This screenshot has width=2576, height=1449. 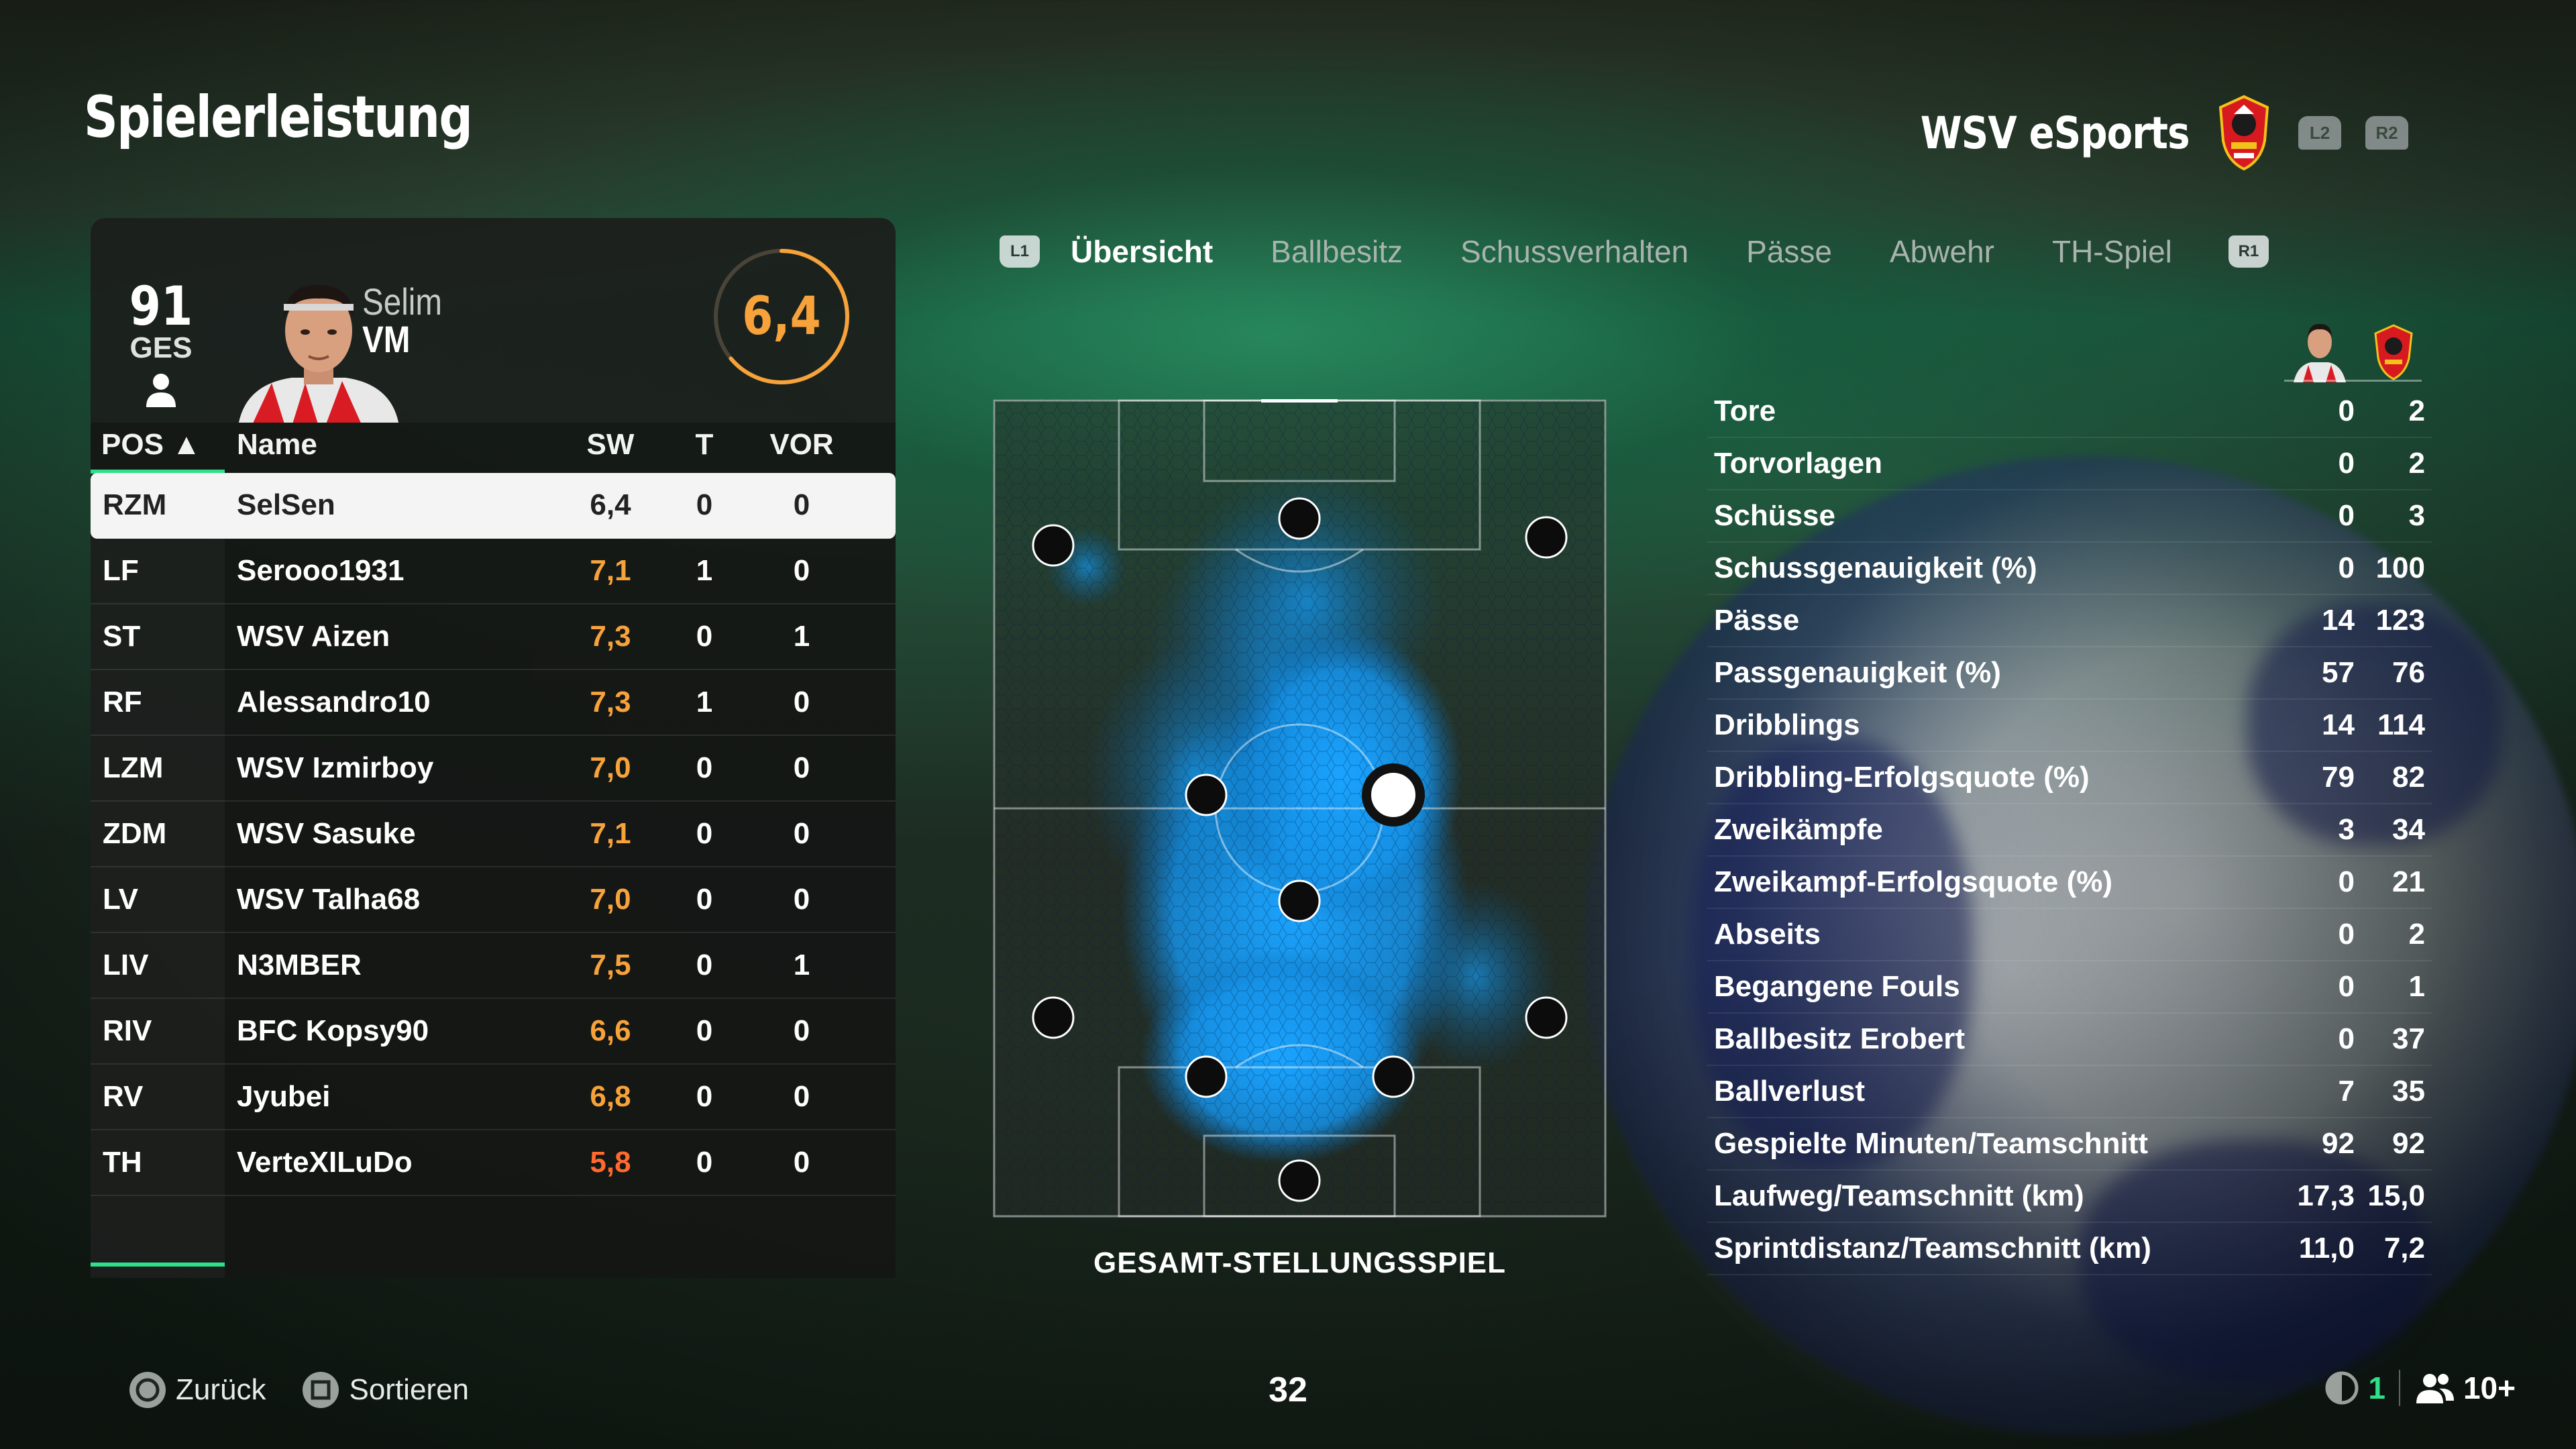 What do you see at coordinates (2248, 251) in the screenshot?
I see `r1-button-icon: R1` at bounding box center [2248, 251].